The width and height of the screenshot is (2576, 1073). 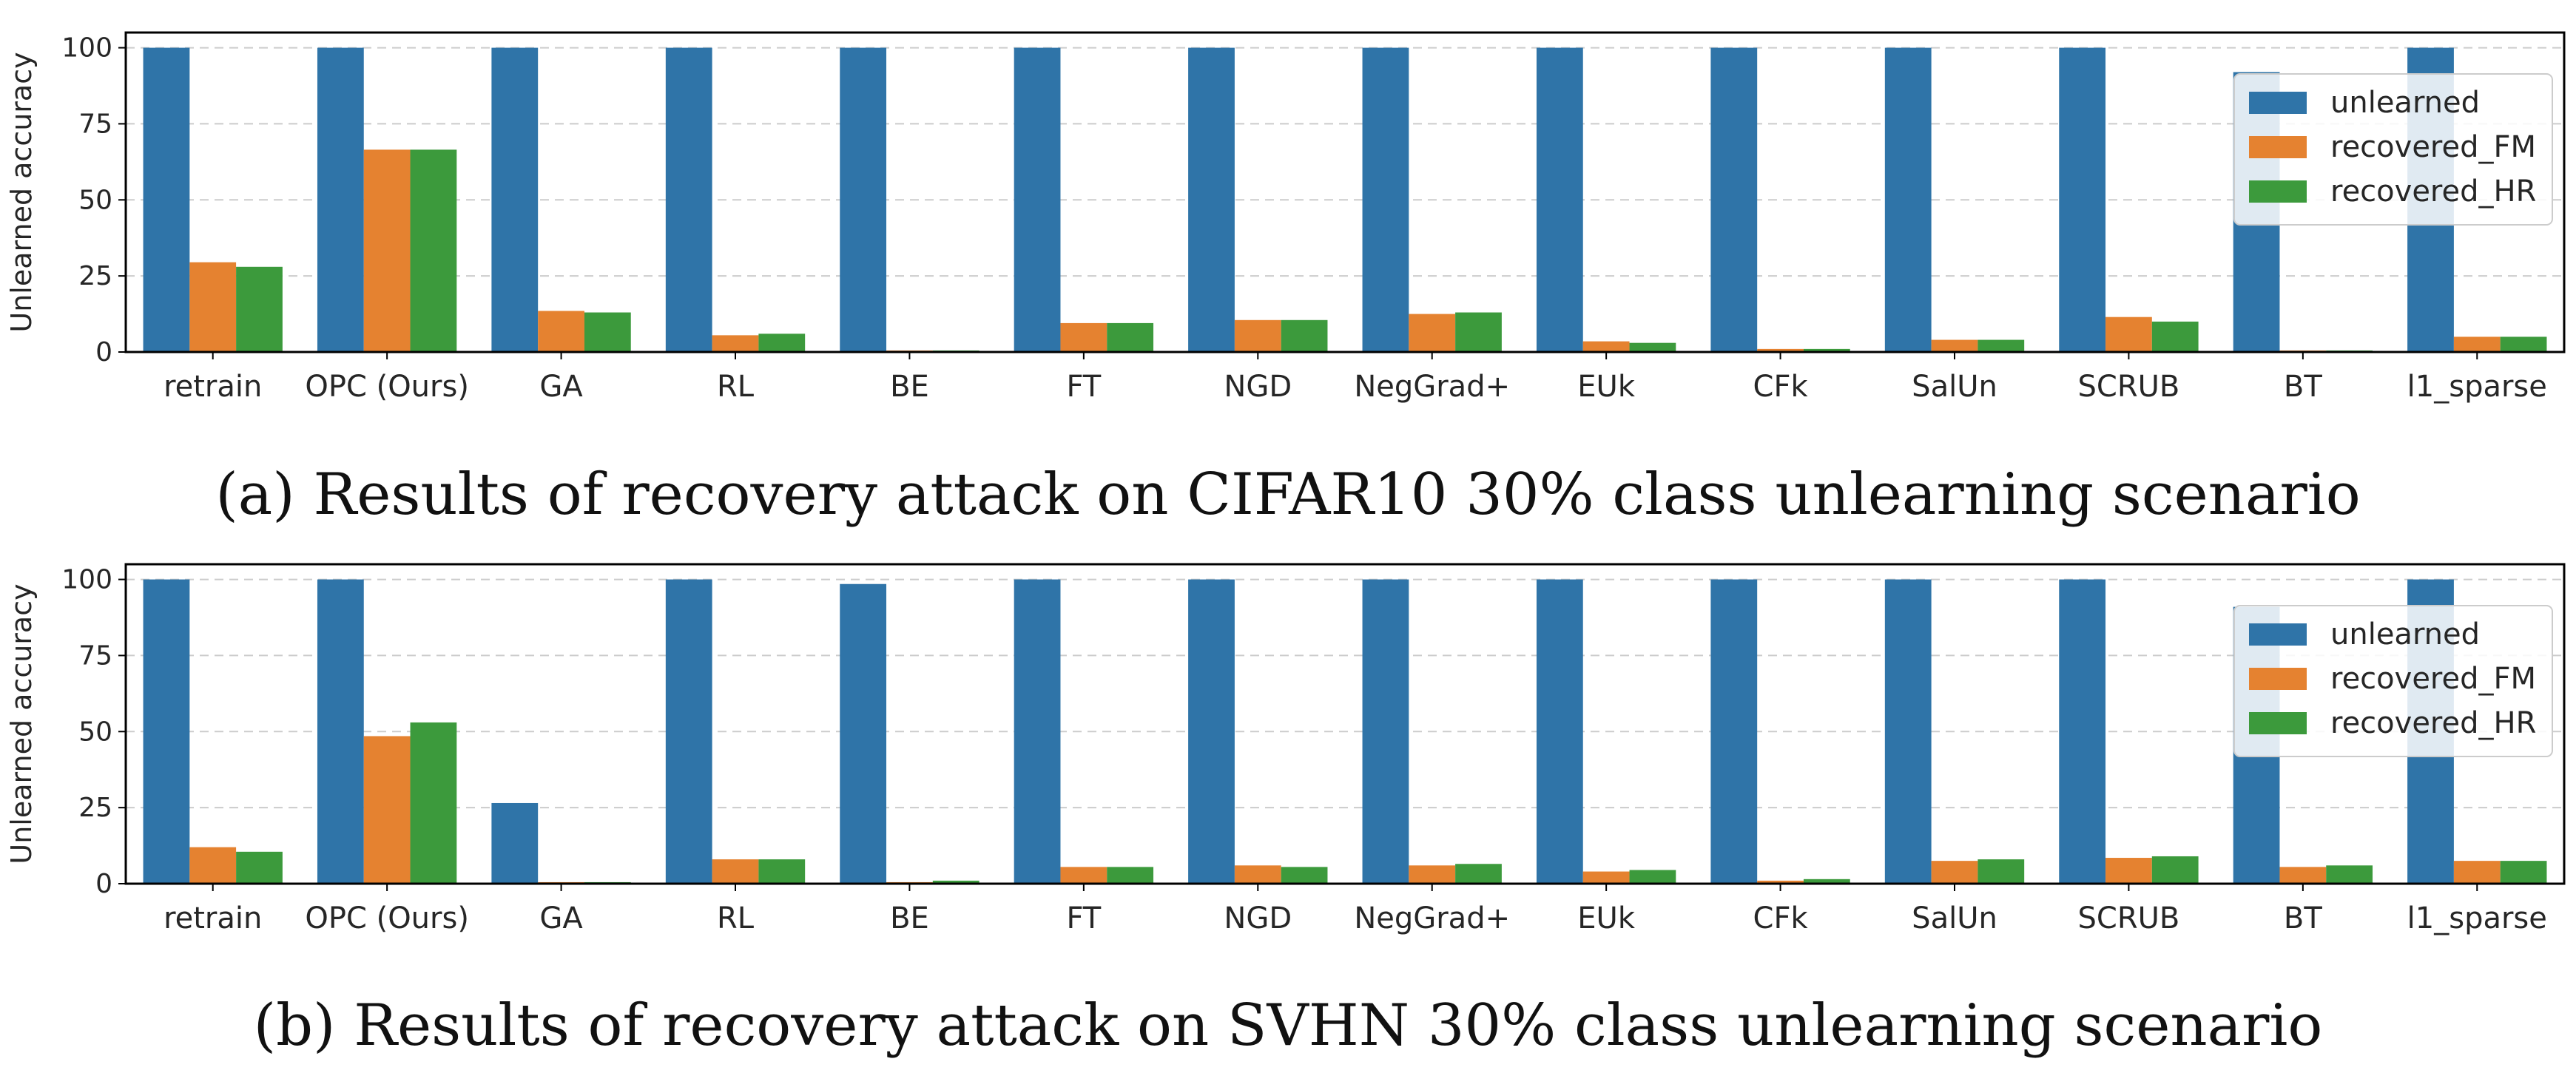 What do you see at coordinates (86, 580) in the screenshot?
I see `y-tick-label: 100` at bounding box center [86, 580].